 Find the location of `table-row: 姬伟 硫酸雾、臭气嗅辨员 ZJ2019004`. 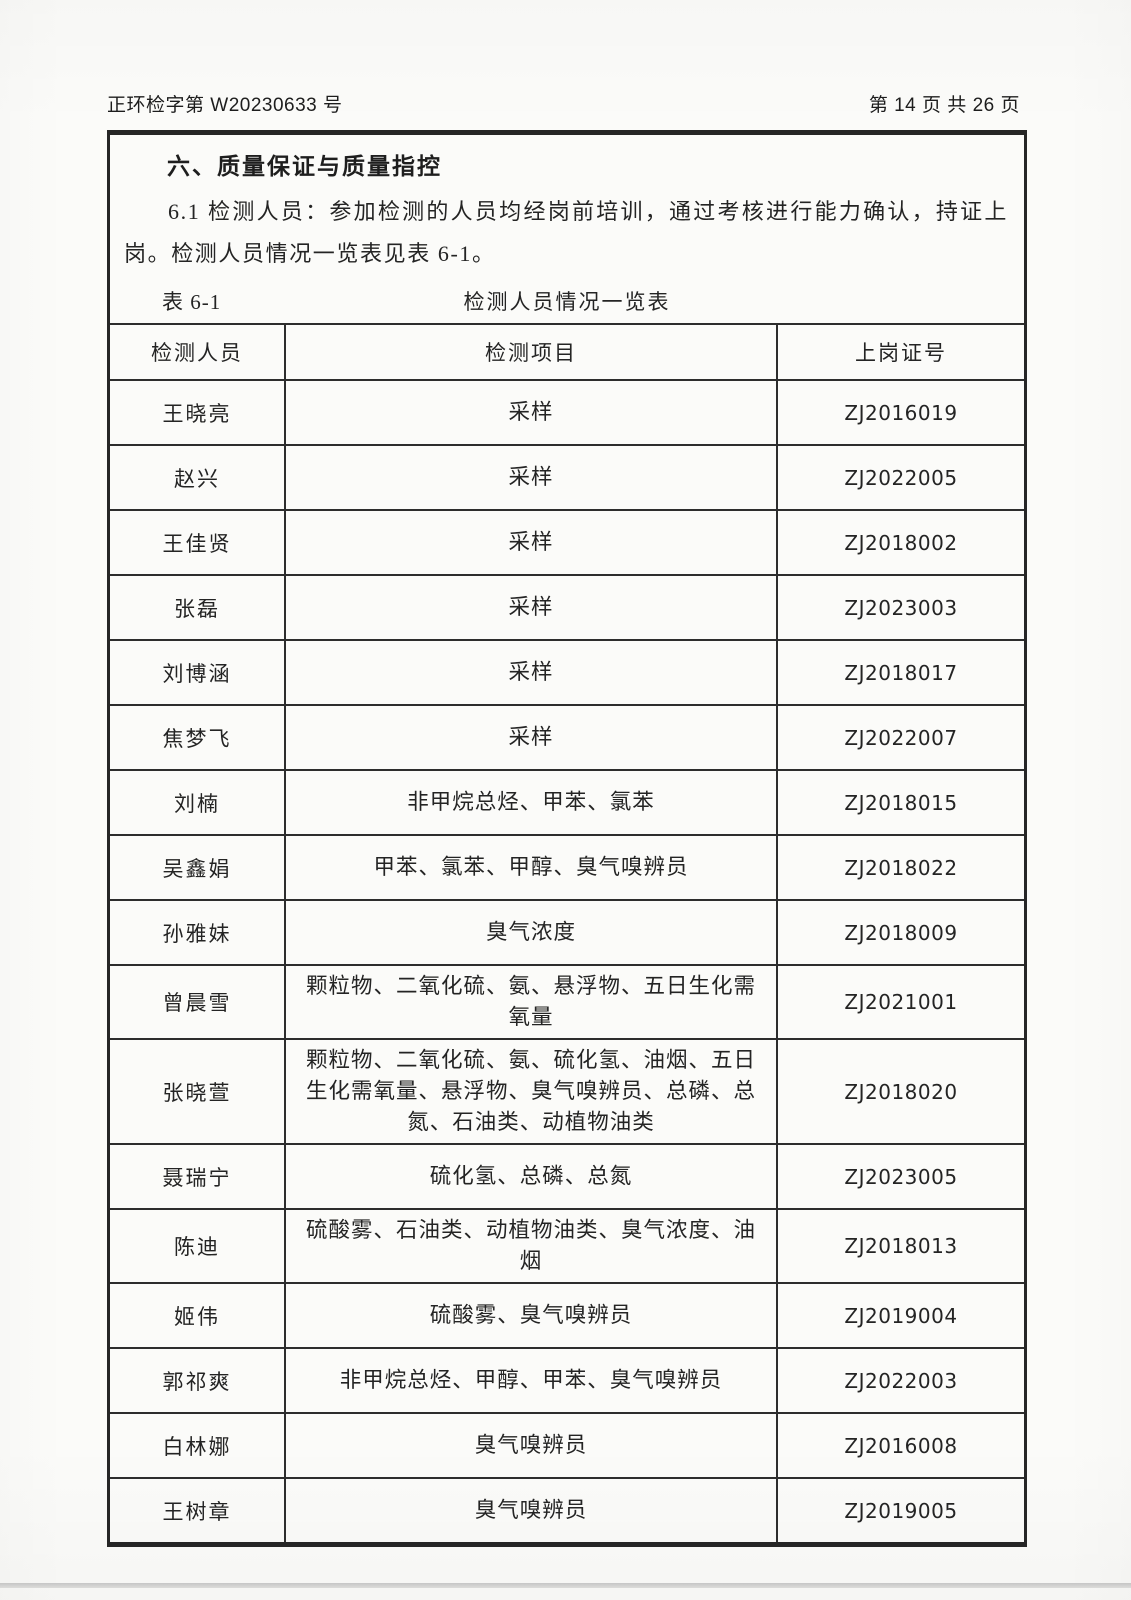

table-row: 姬伟 硫酸雾、臭气嗅辨员 ZJ2019004 is located at coordinates (567, 1315).